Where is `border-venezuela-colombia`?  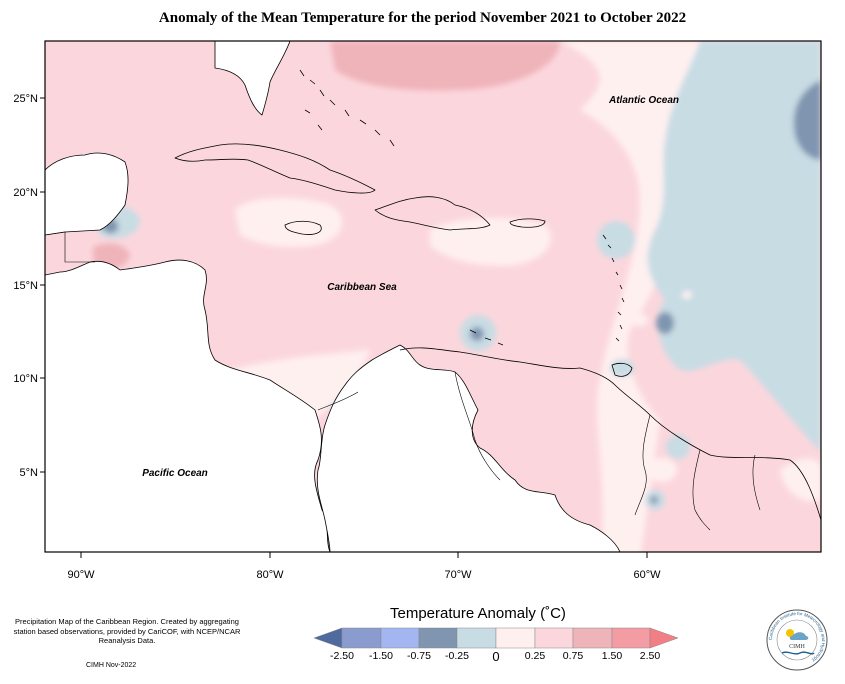 border-venezuela-colombia is located at coordinates (477, 426).